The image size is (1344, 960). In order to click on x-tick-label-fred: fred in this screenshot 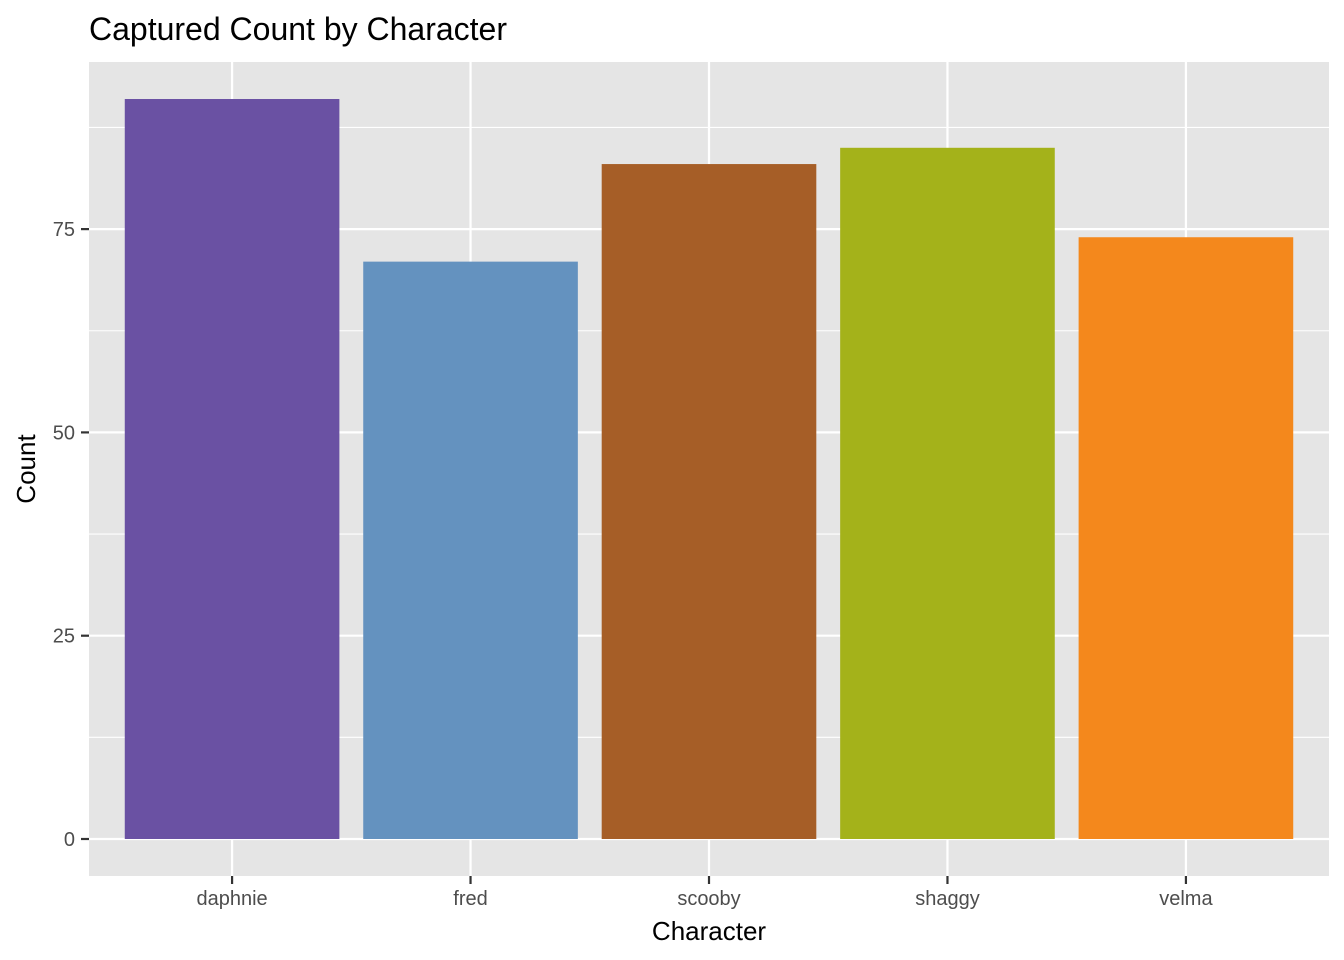, I will do `click(470, 899)`.